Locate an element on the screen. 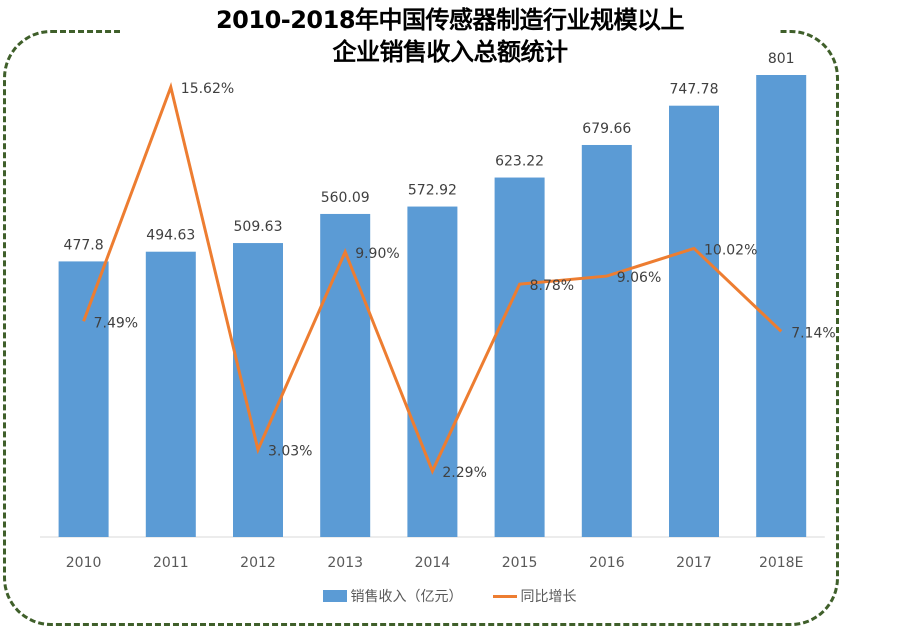 The height and width of the screenshot is (632, 899). line-value-label: 10.02% is located at coordinates (730, 250).